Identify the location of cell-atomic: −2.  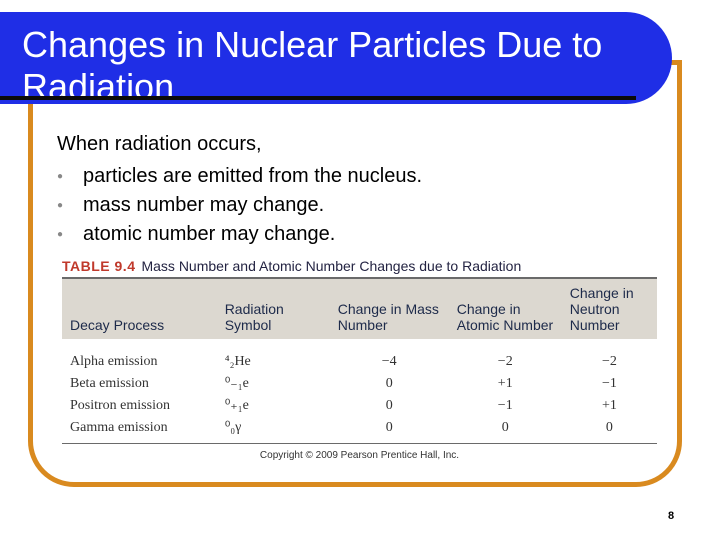
(505, 361).